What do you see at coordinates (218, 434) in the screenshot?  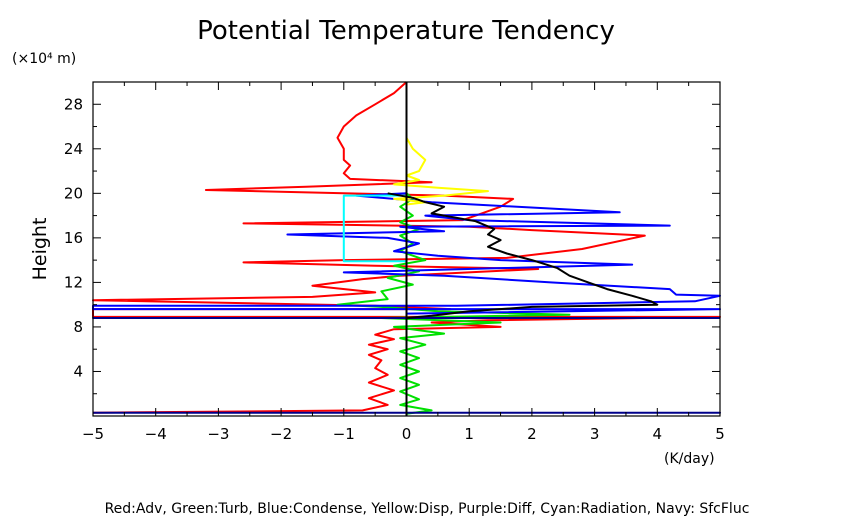 I see `x-tick-label: −3` at bounding box center [218, 434].